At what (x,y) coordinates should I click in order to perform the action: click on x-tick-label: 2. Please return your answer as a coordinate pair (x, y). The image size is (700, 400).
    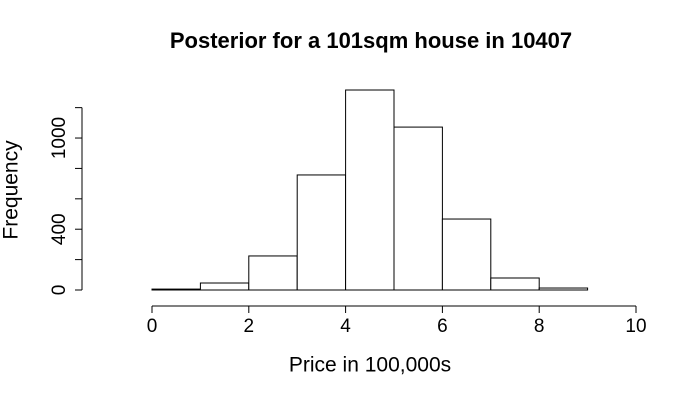
    Looking at the image, I should click on (249, 326).